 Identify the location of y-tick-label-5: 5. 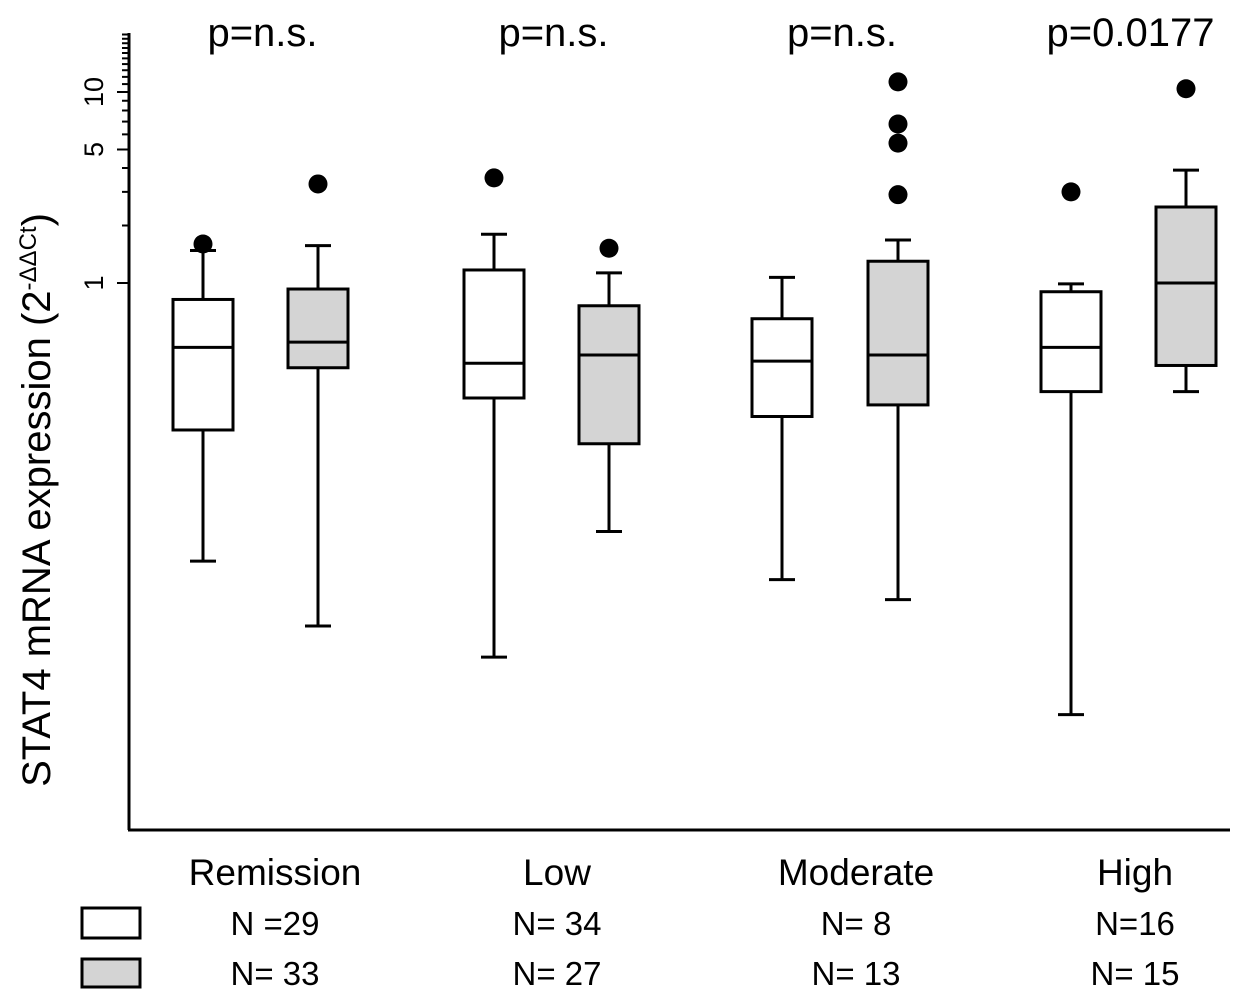
(94, 149).